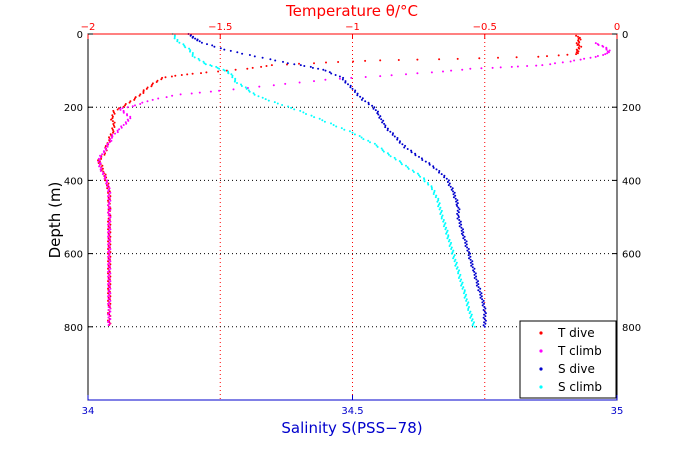 This screenshot has height=454, width=681. Describe the element at coordinates (88, 27) in the screenshot. I see `x2-tick-label: −2` at that location.